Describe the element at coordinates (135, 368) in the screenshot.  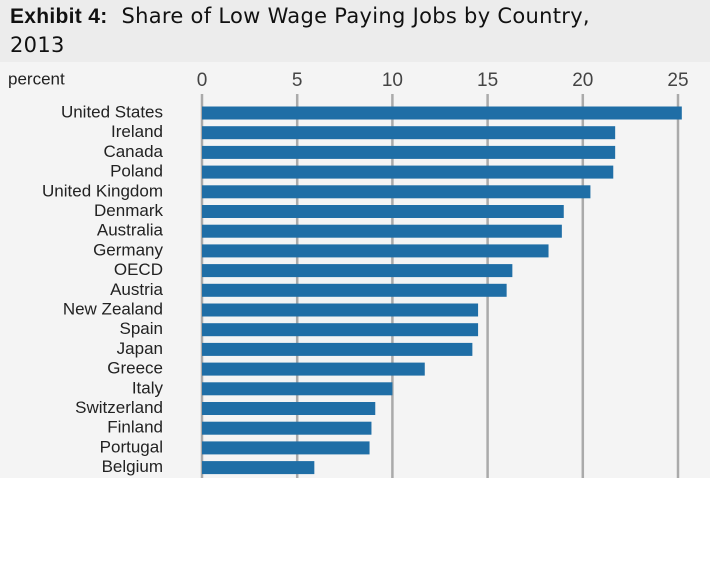
I see `y-tick-label: Greece` at that location.